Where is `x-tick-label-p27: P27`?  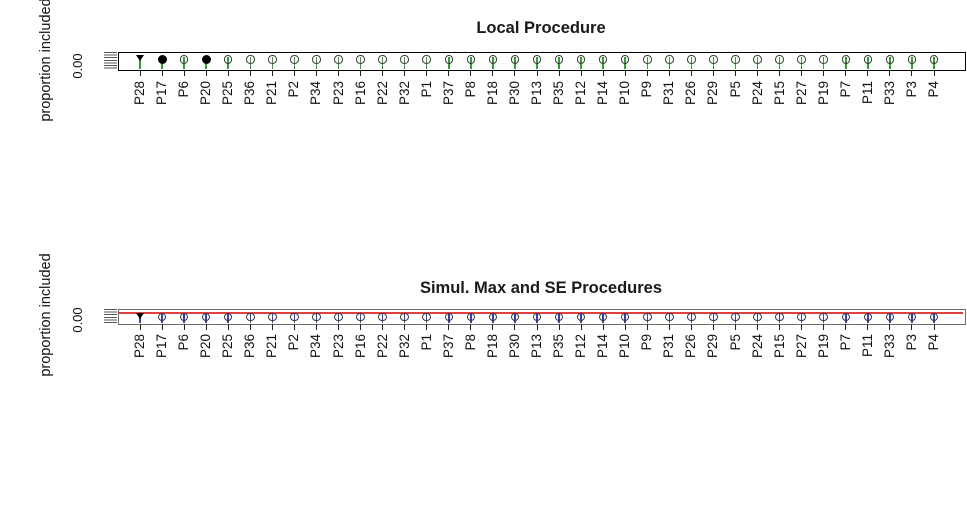
x-tick-label-p27: P27 is located at coordinates (801, 346).